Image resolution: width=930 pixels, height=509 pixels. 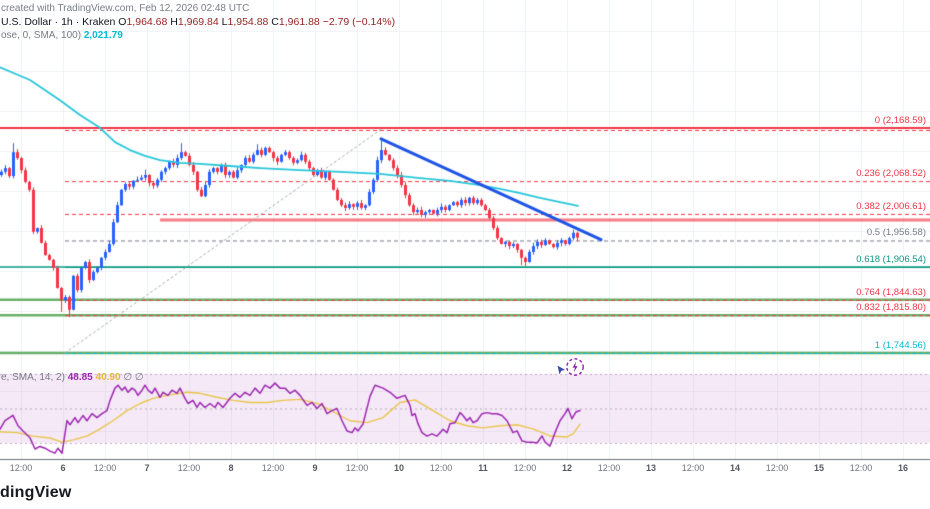 I want to click on rsi-indicator-line: e, SMA, 14, 2) 48.85 40.90 ∅ ∅, so click(x=72, y=377).